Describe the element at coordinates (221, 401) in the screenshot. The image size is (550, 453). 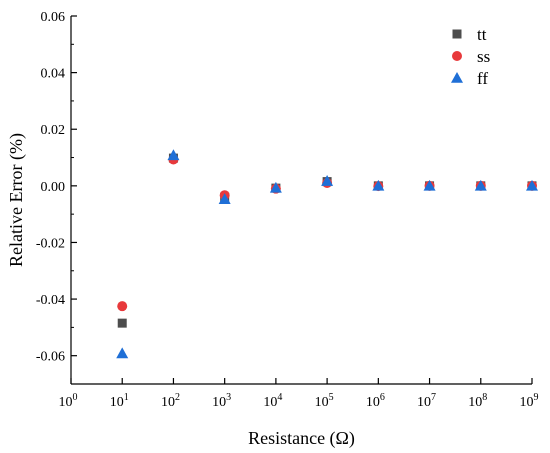
I see `x-tick-label: 10³` at that location.